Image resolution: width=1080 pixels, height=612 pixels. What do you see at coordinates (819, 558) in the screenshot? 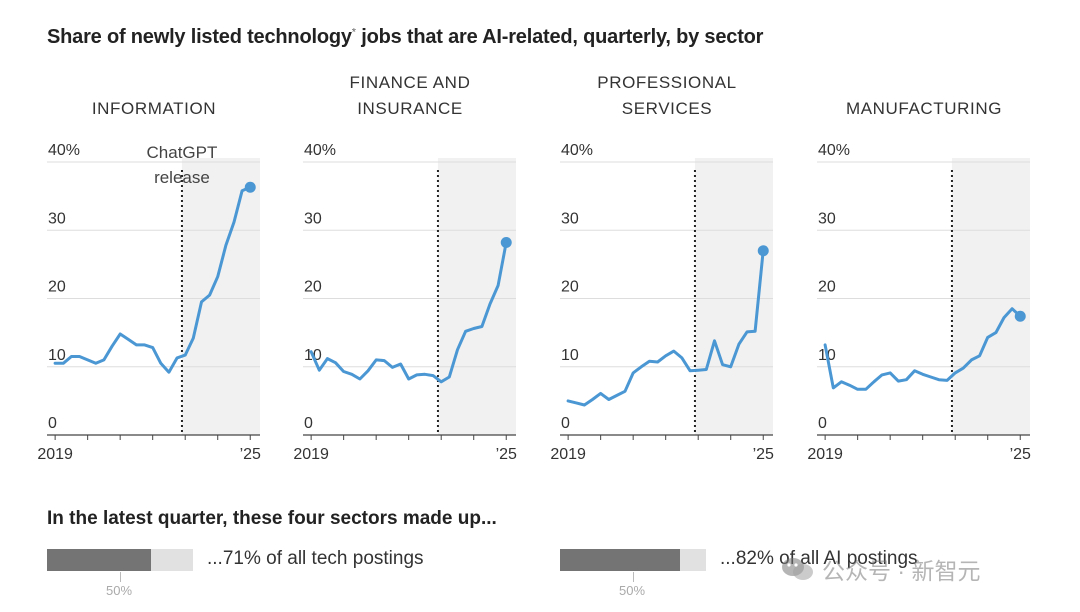
I see `ai-postings-label: ...82% of all AI postings` at bounding box center [819, 558].